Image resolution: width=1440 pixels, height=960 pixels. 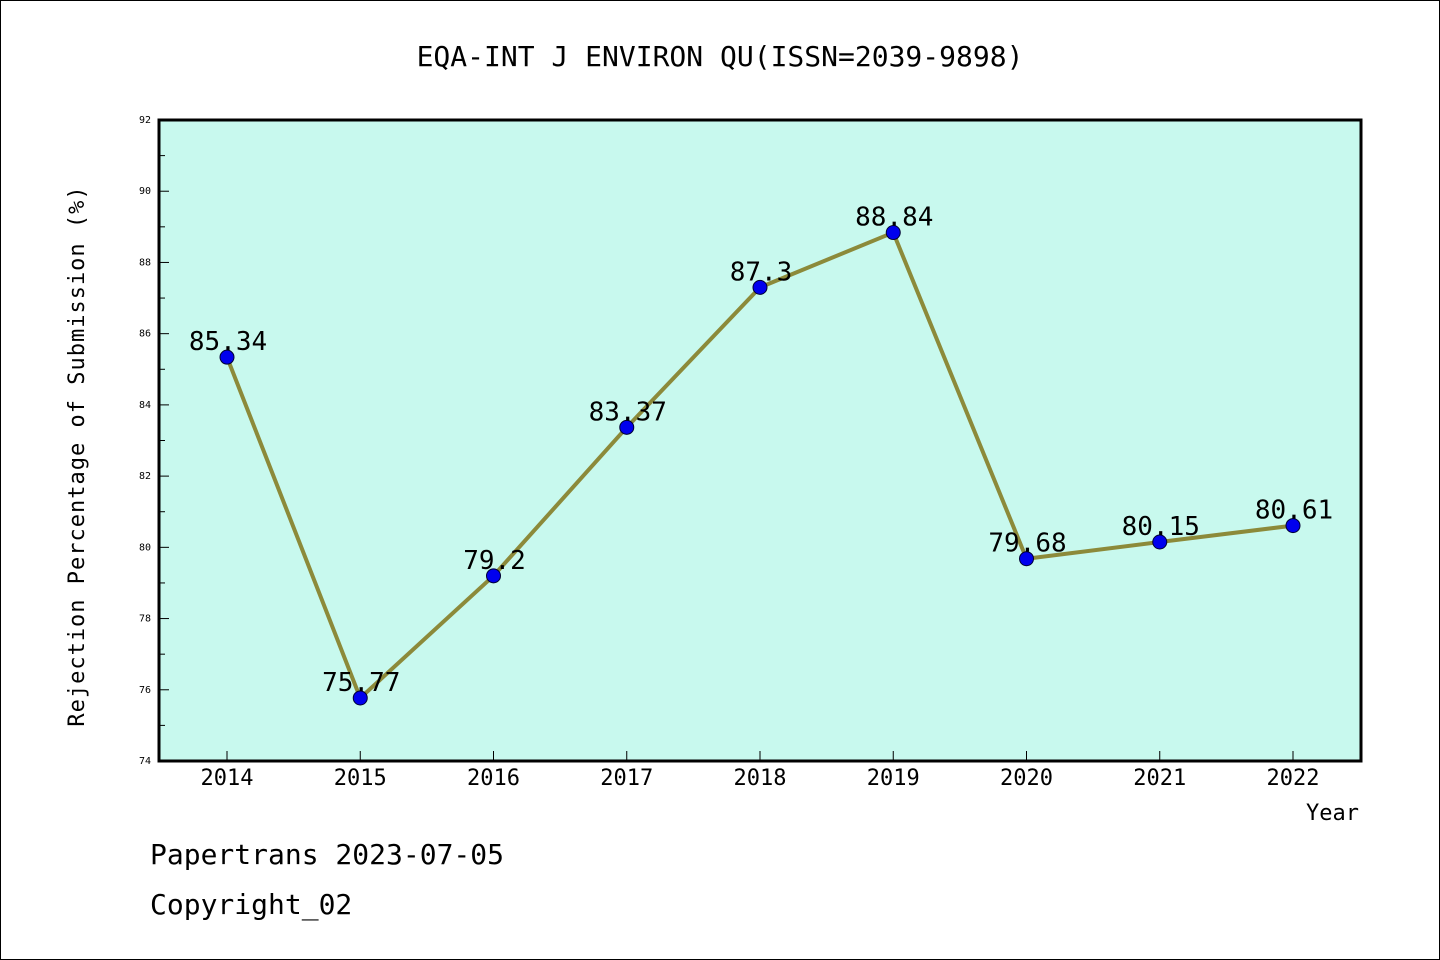 I want to click on data-label: 75.77, so click(x=361, y=683).